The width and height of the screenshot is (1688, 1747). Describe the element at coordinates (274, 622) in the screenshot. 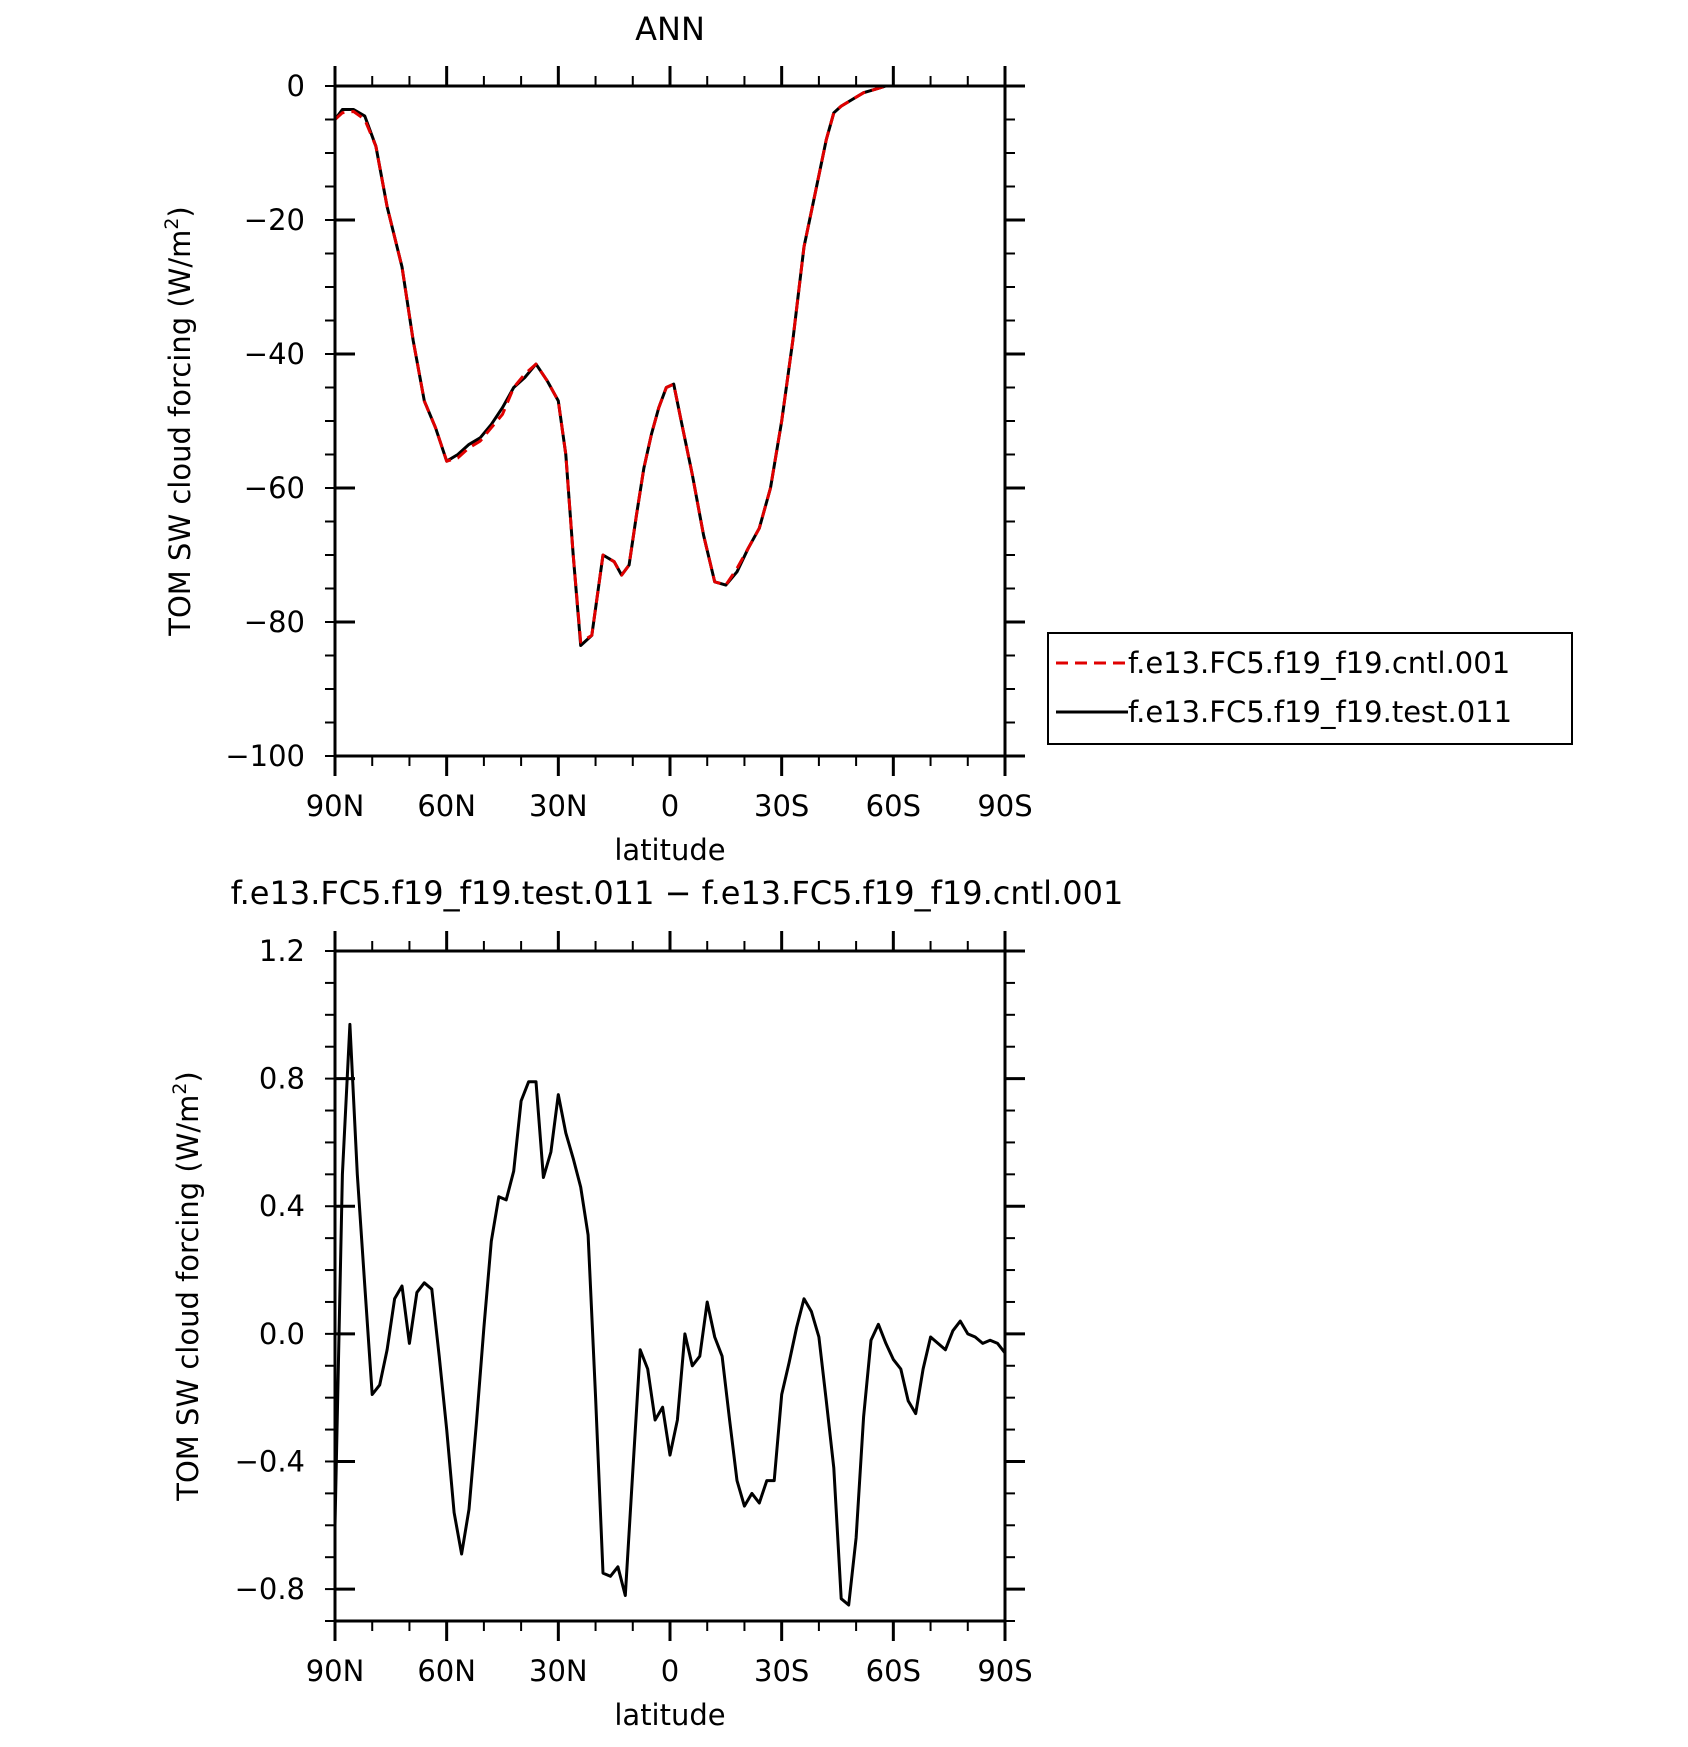

I see `y-tick-label: −80` at that location.